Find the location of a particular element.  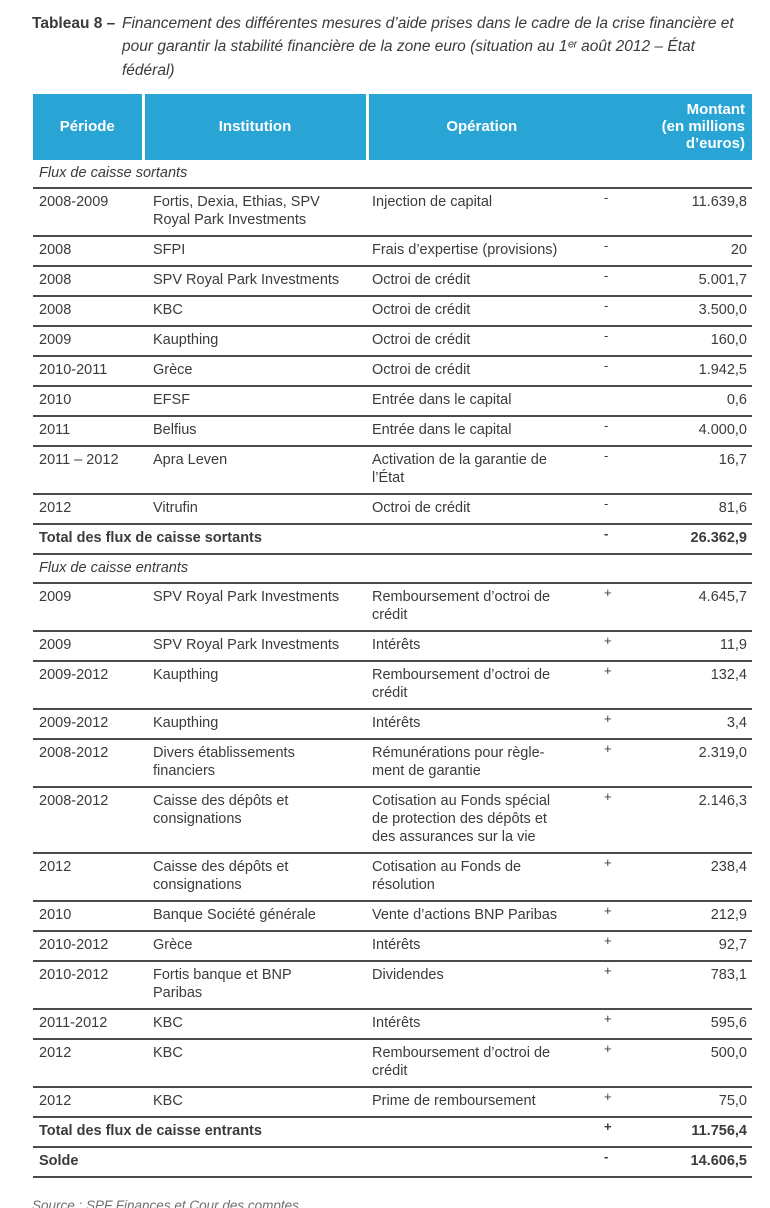

total-label: Total des flux de caisse entrants is located at coordinates (314, 1131).